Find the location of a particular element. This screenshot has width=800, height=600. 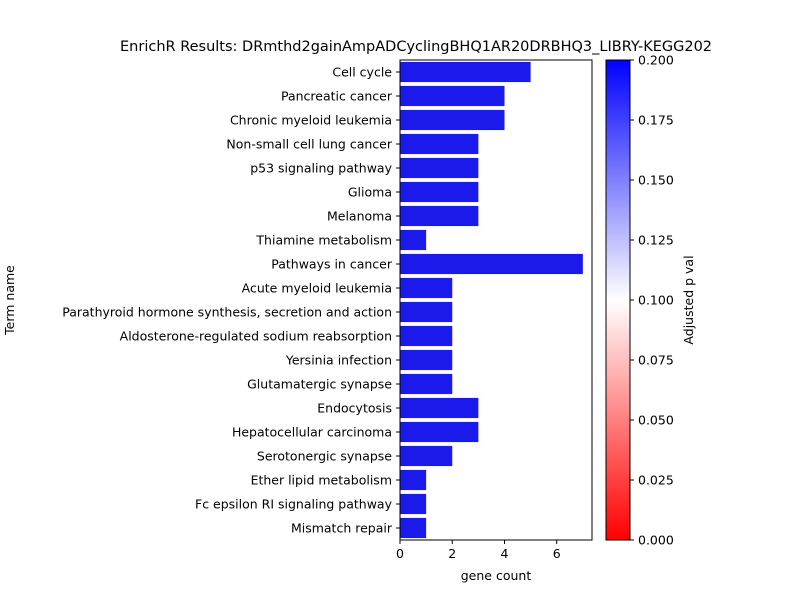

y-tick-label: Endocytosis is located at coordinates (354, 408).